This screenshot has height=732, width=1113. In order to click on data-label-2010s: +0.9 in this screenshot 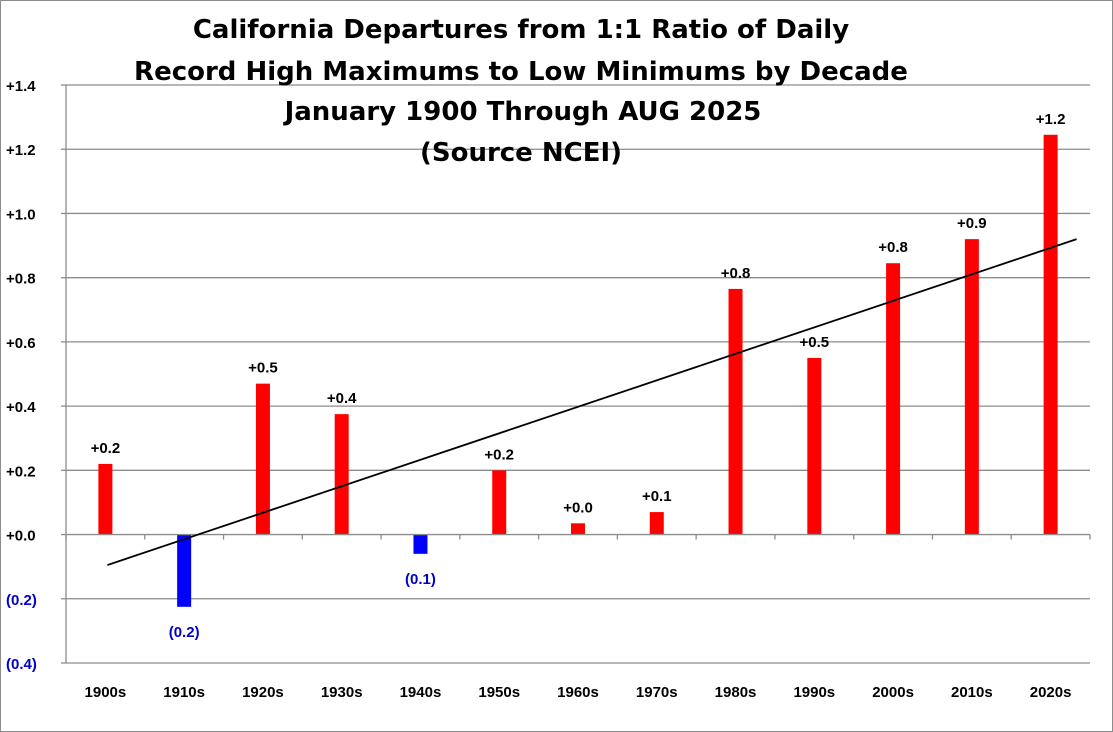, I will do `click(972, 223)`.